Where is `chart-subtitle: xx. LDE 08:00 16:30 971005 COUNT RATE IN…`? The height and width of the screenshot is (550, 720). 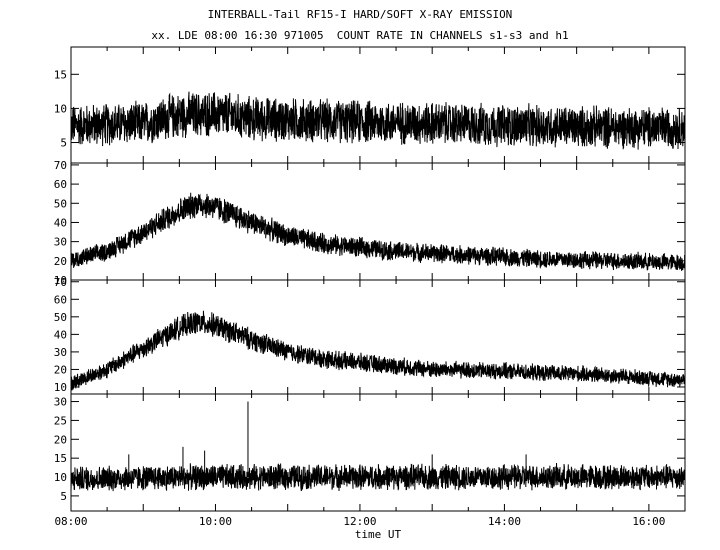 chart-subtitle: xx. LDE 08:00 16:30 971005 COUNT RATE IN… is located at coordinates (360, 35).